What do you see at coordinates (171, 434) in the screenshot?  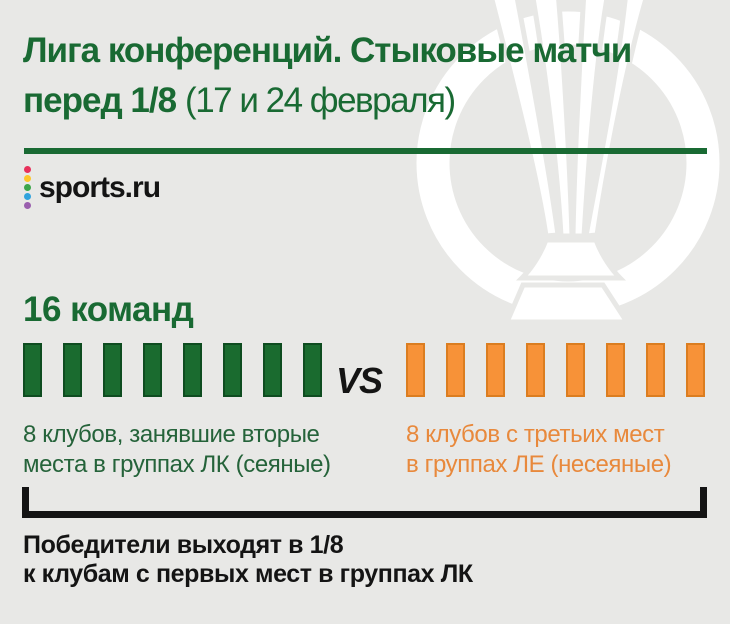 I see `seeded-caption-line1: 8 клубов, занявшие вторые` at bounding box center [171, 434].